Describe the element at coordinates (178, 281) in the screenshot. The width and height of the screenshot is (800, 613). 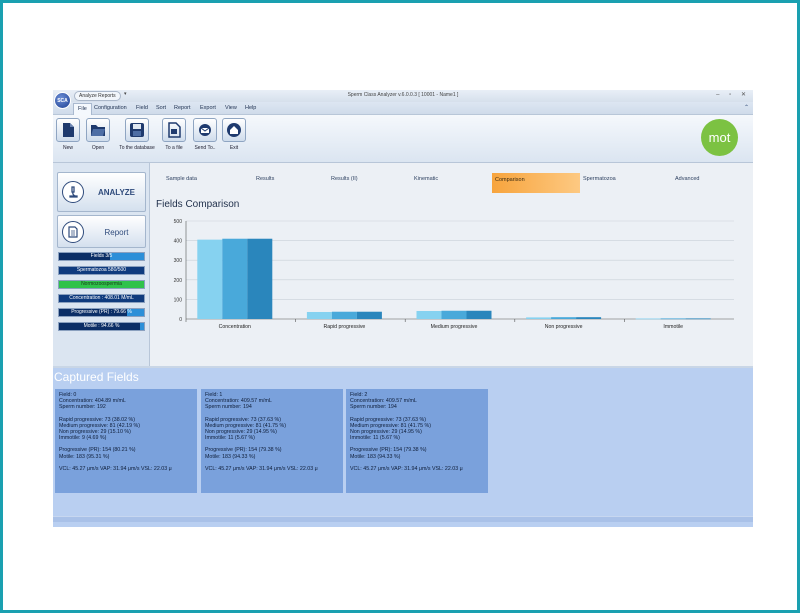
I see `y-tick-label: 200` at that location.